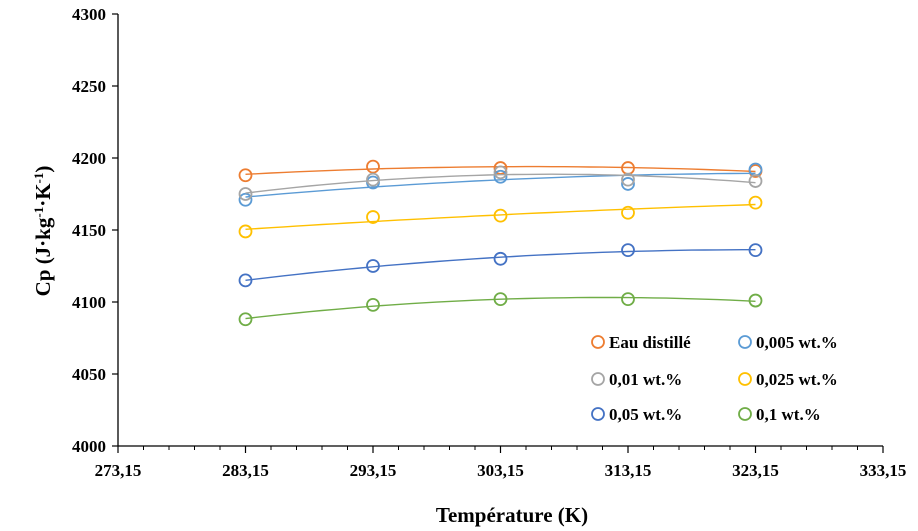 The width and height of the screenshot is (918, 531). What do you see at coordinates (89, 158) in the screenshot?
I see `y-tick-label: 4200` at bounding box center [89, 158].